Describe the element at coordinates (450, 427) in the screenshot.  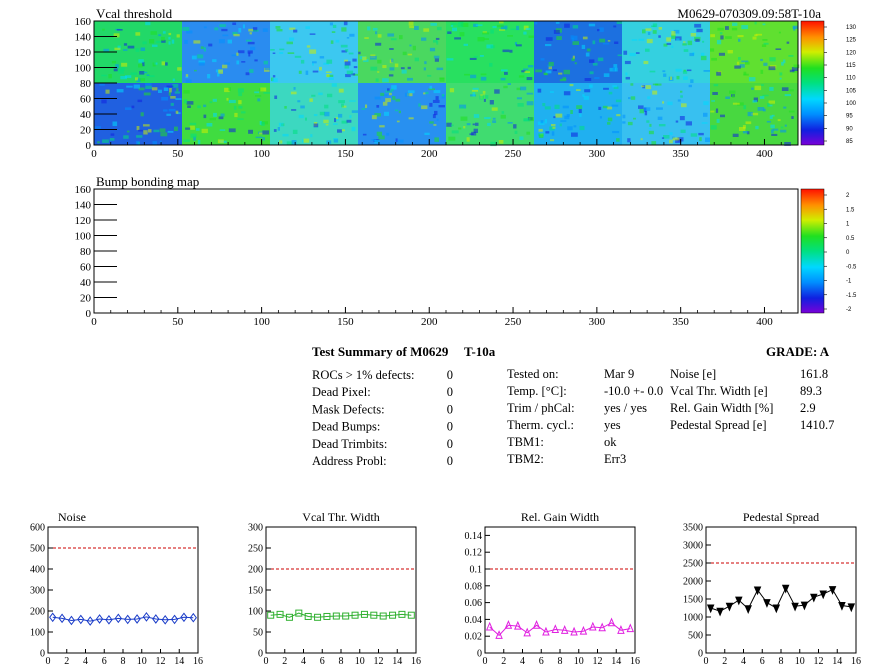
I see `defect-value: 0` at that location.